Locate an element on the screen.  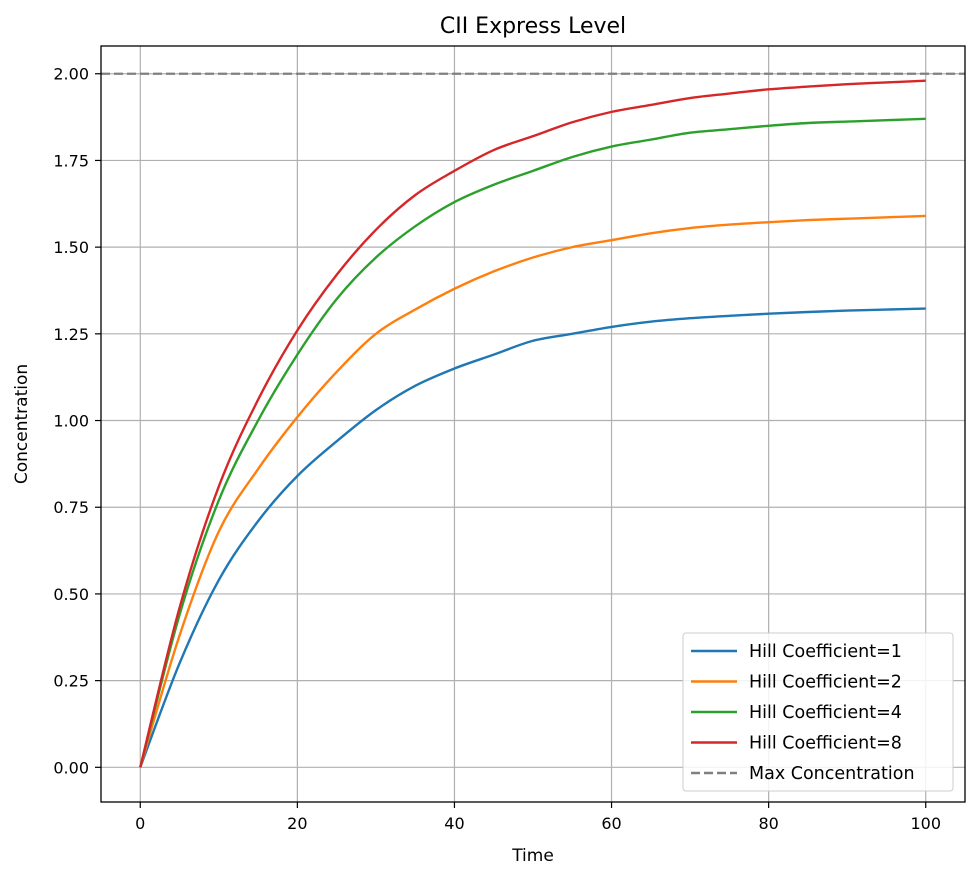
x-tick-label: 100 is located at coordinates (925, 823).